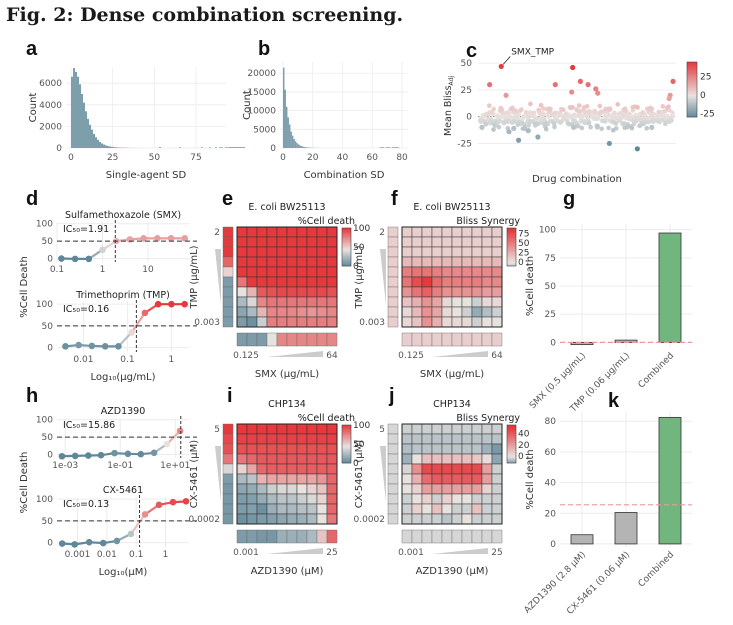 This screenshot has width=733, height=625. What do you see at coordinates (449, 106) in the screenshot?
I see `y-axis-label: Mean BlissAdj` at bounding box center [449, 106].